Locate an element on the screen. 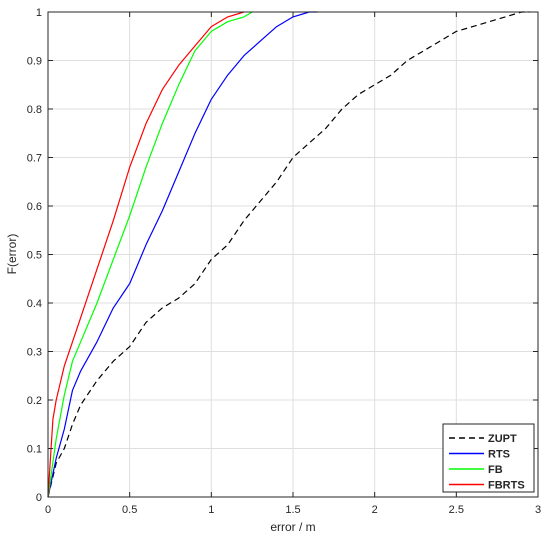 This screenshot has height=542, width=550. y-tick-label: 0.3 is located at coordinates (34, 353).